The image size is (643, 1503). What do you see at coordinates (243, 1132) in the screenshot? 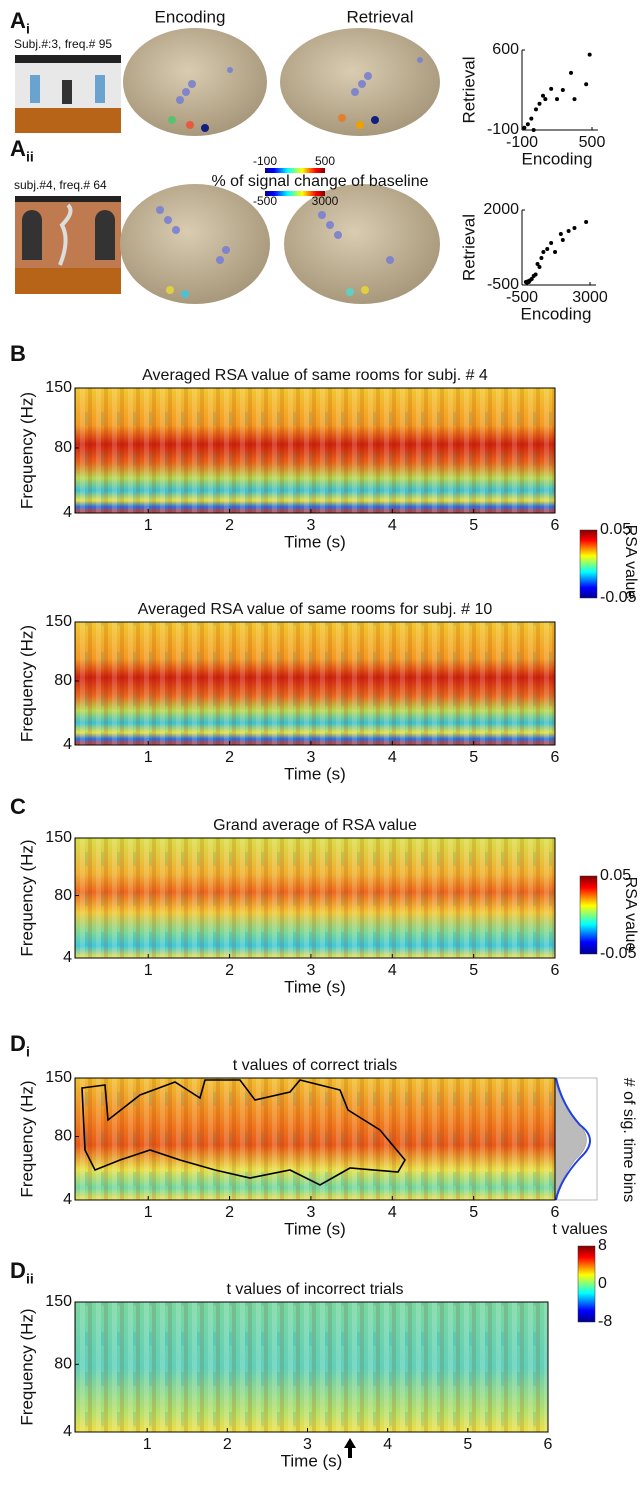
I see `significance-contour` at bounding box center [243, 1132].